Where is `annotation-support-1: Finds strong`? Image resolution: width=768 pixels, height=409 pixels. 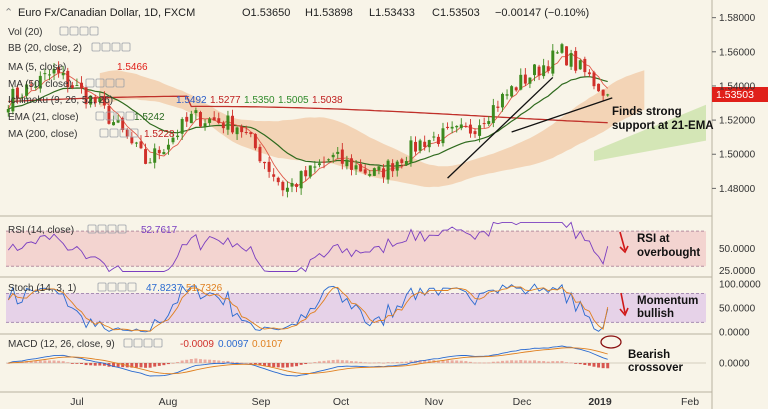 annotation-support-1: Finds strong is located at coordinates (647, 112).